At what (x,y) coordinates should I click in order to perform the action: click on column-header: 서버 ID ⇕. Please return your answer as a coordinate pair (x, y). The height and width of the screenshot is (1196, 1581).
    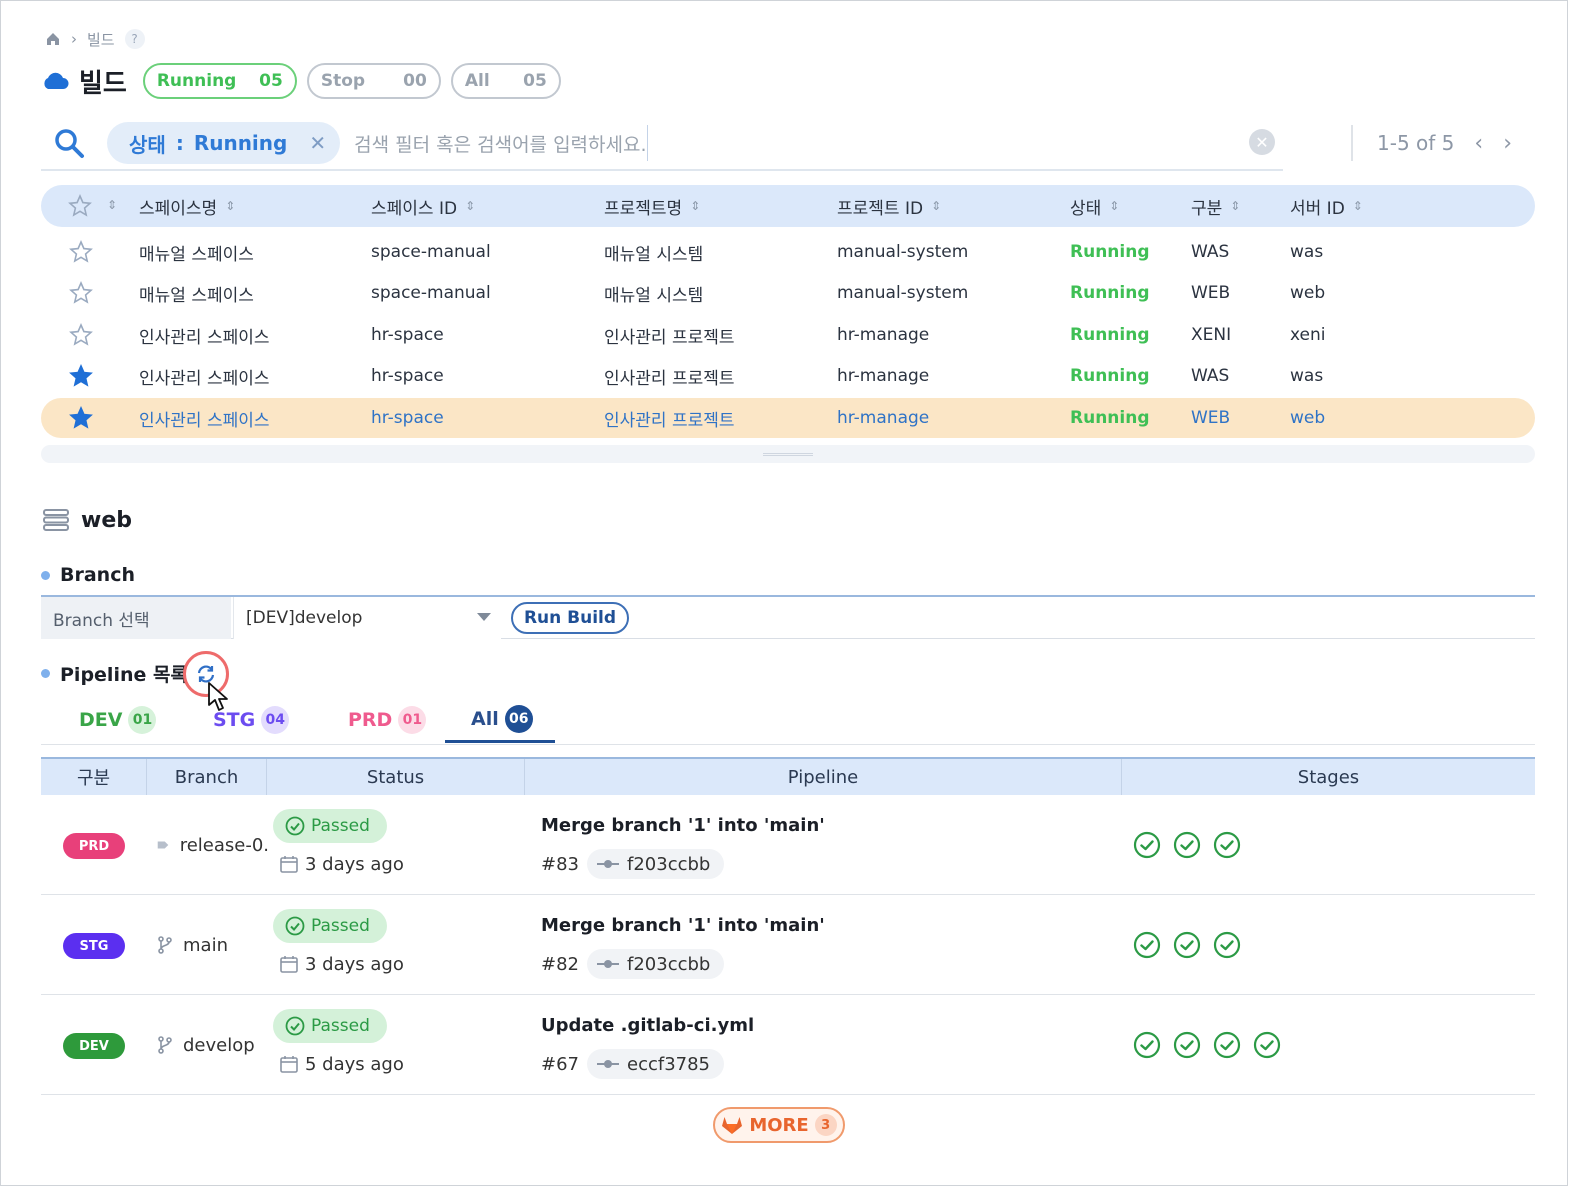
    Looking at the image, I should click on (1326, 206).